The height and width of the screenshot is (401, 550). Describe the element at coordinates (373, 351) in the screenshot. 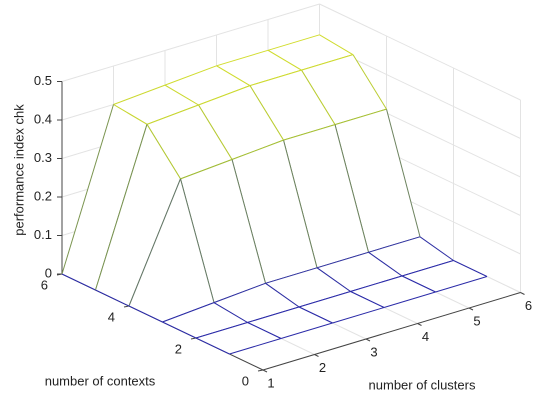

I see `x-tick-label: 3` at that location.